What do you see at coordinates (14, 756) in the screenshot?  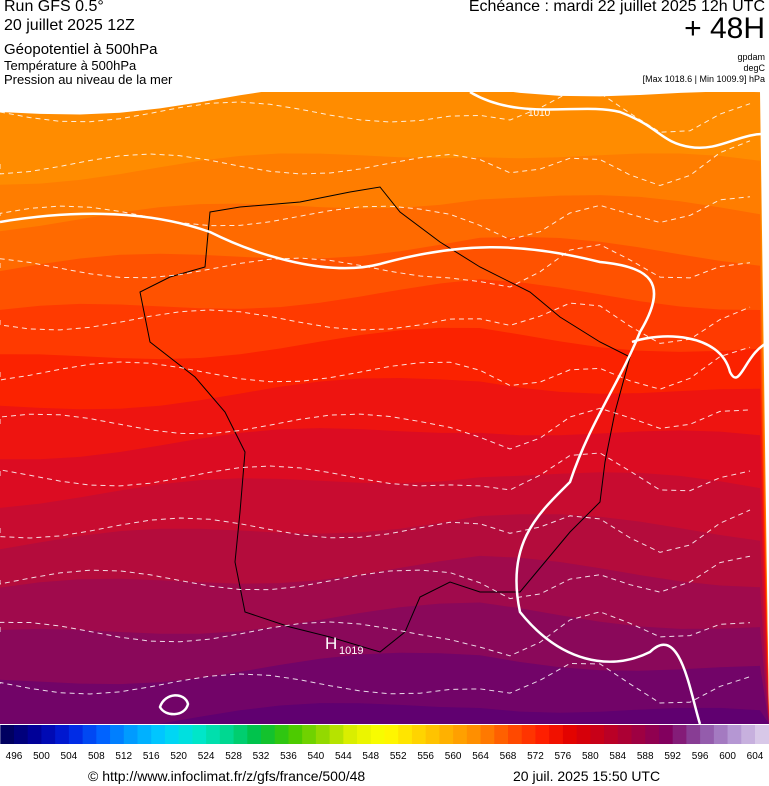 I see `colorbar-label: 496` at bounding box center [14, 756].